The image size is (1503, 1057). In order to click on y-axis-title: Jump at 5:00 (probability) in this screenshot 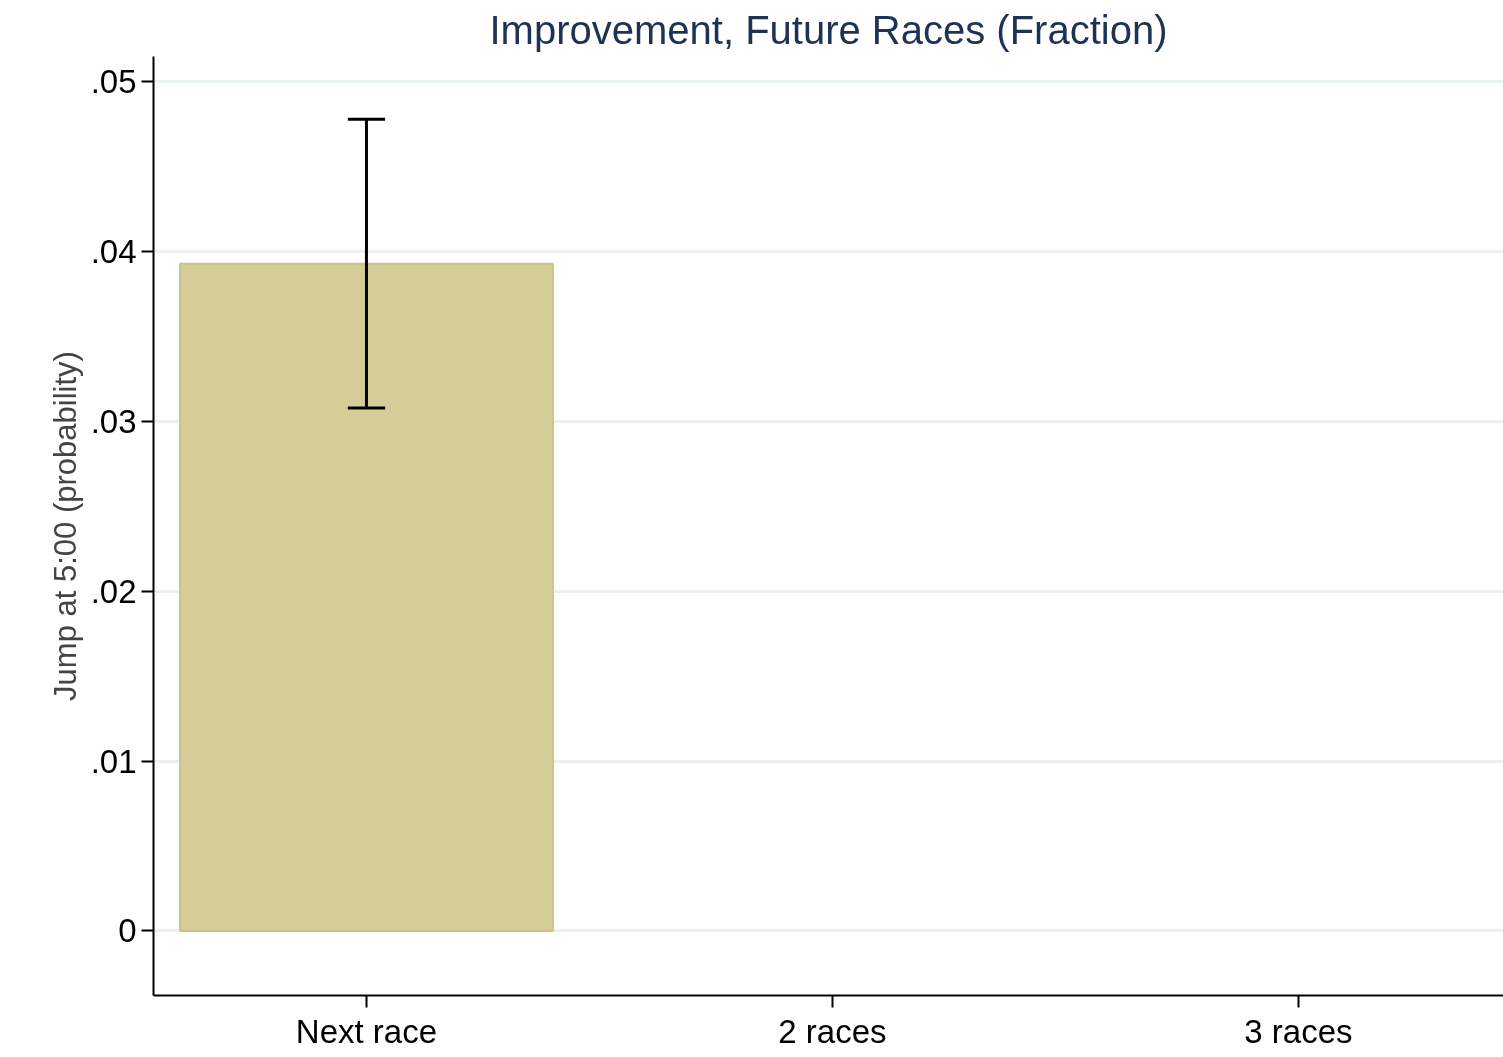, I will do `click(65, 526)`.